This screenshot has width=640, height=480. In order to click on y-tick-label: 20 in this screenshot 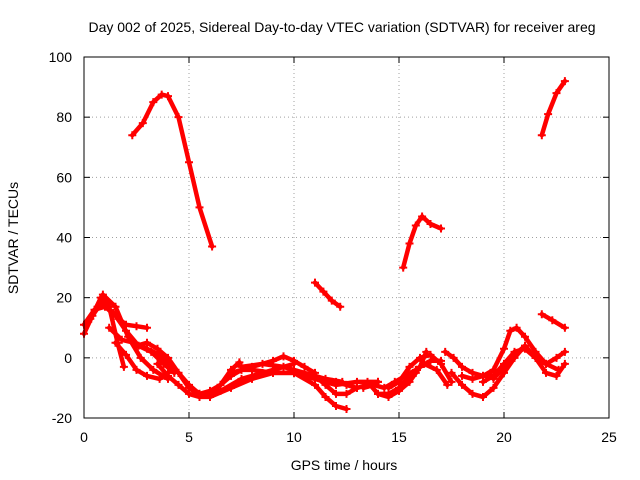, I will do `click(64, 298)`.